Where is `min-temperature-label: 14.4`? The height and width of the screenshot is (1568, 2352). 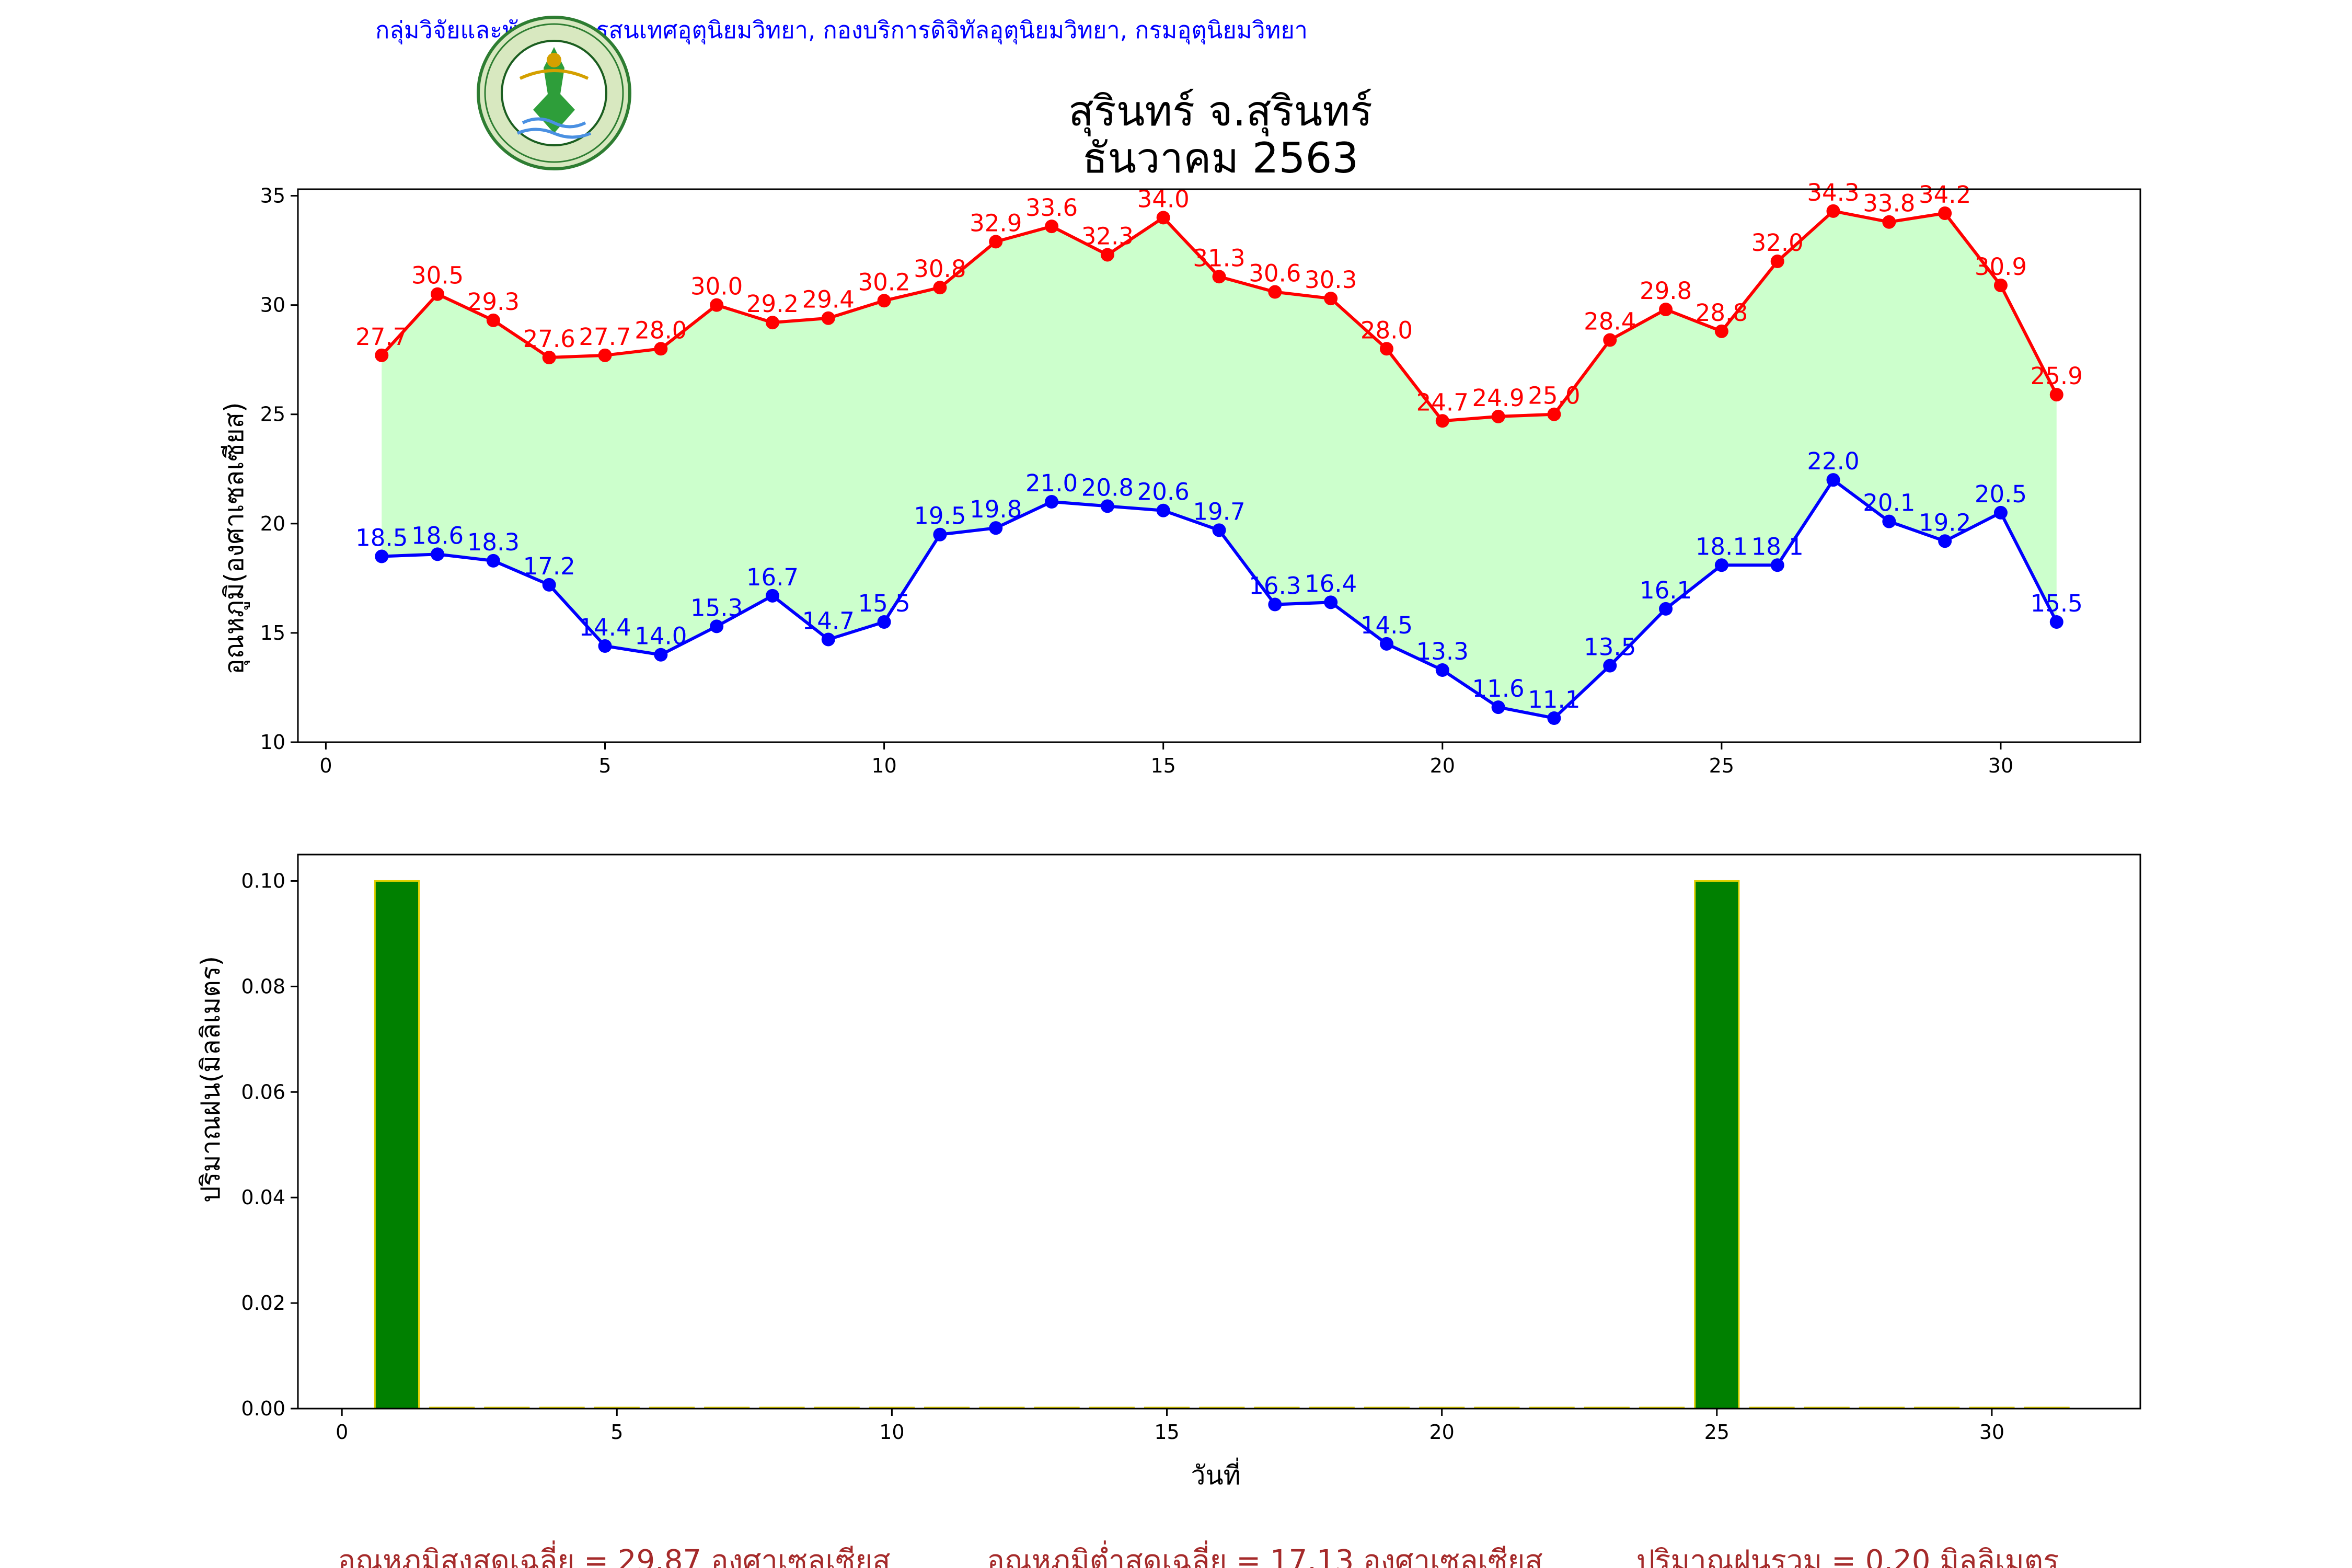
min-temperature-label: 14.4 is located at coordinates (605, 627).